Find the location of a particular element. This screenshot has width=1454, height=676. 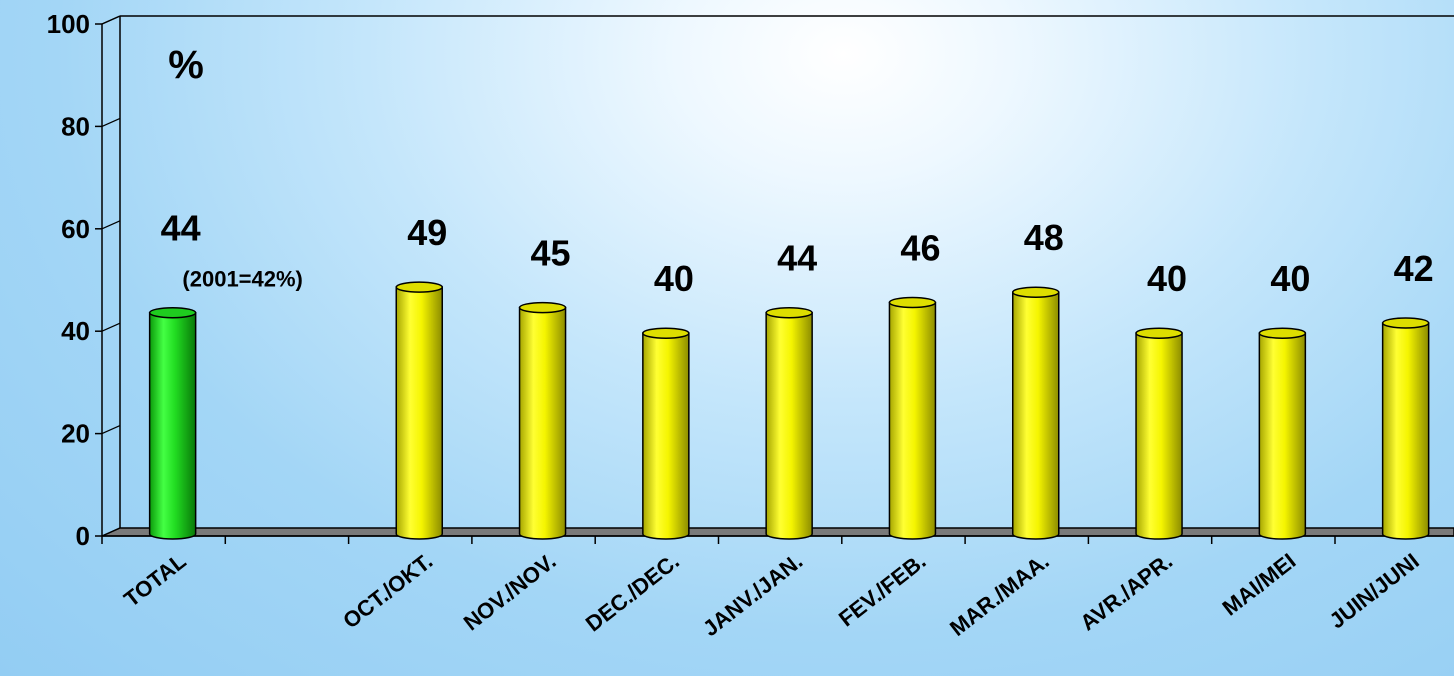

x-tick-label: NOV./NOV. is located at coordinates (510, 591).